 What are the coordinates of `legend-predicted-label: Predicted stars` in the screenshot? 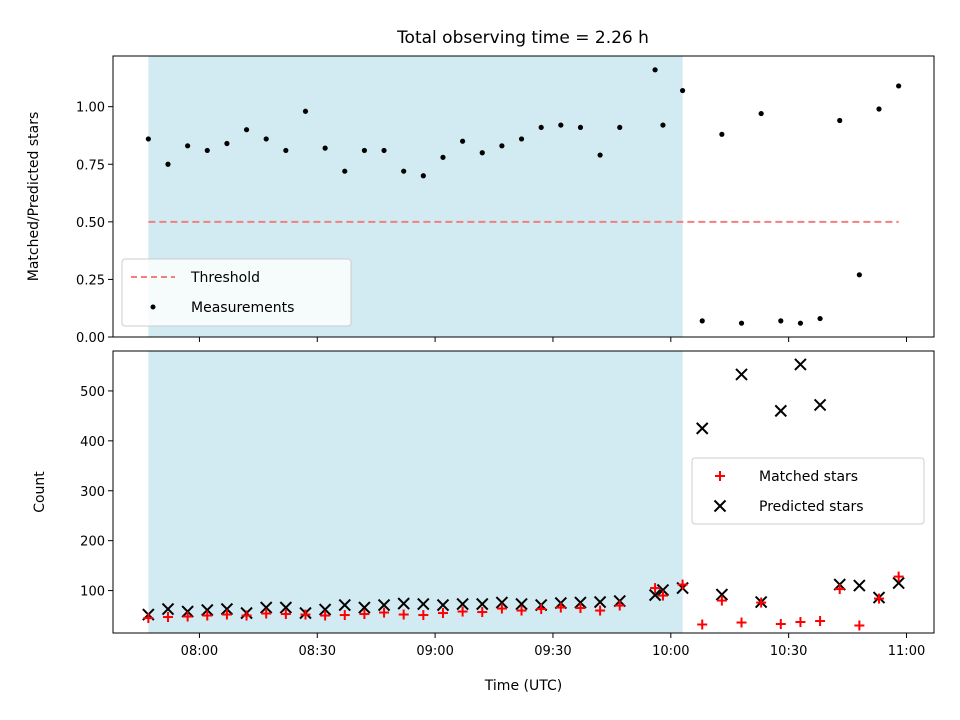 It's located at (811, 507).